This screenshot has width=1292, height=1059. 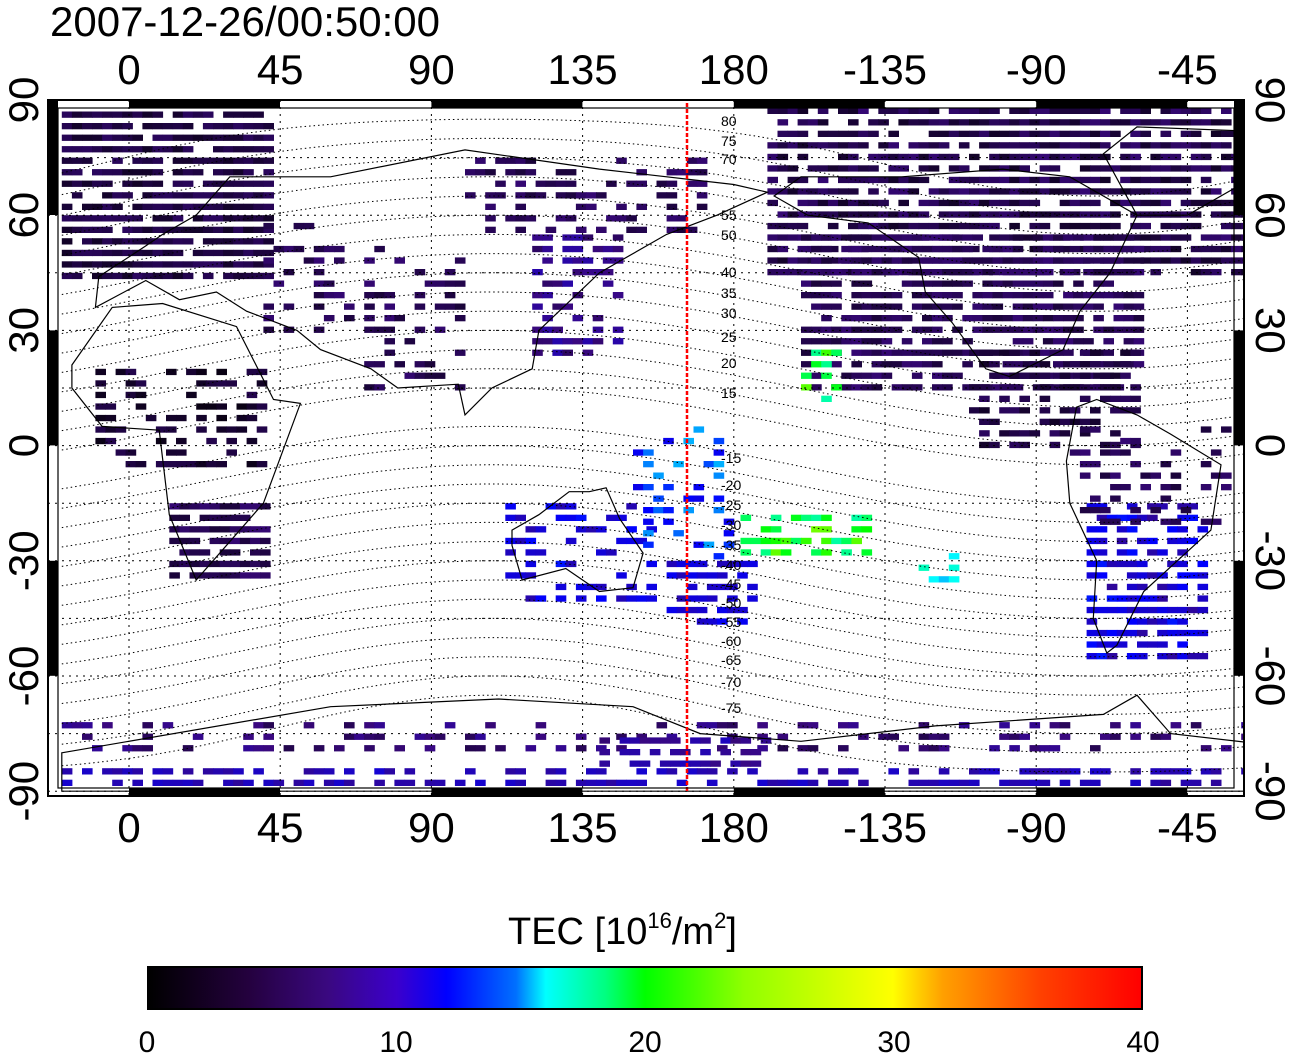 I want to click on contour-label: 50, so click(x=729, y=235).